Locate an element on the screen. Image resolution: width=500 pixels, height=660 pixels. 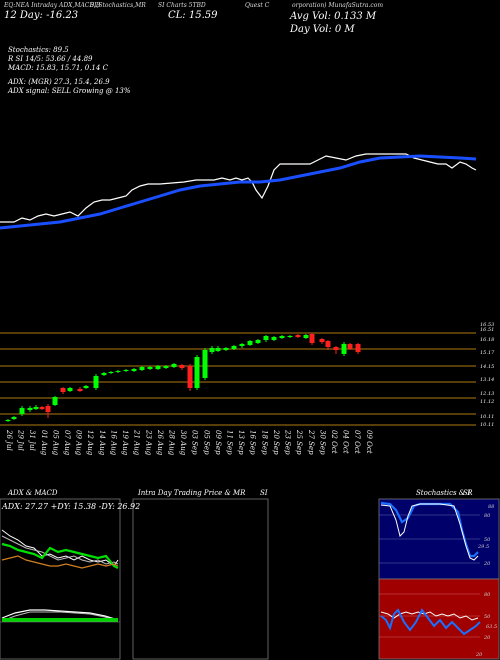
stoch-tick-80: 80 is located at coordinates (487, 516).